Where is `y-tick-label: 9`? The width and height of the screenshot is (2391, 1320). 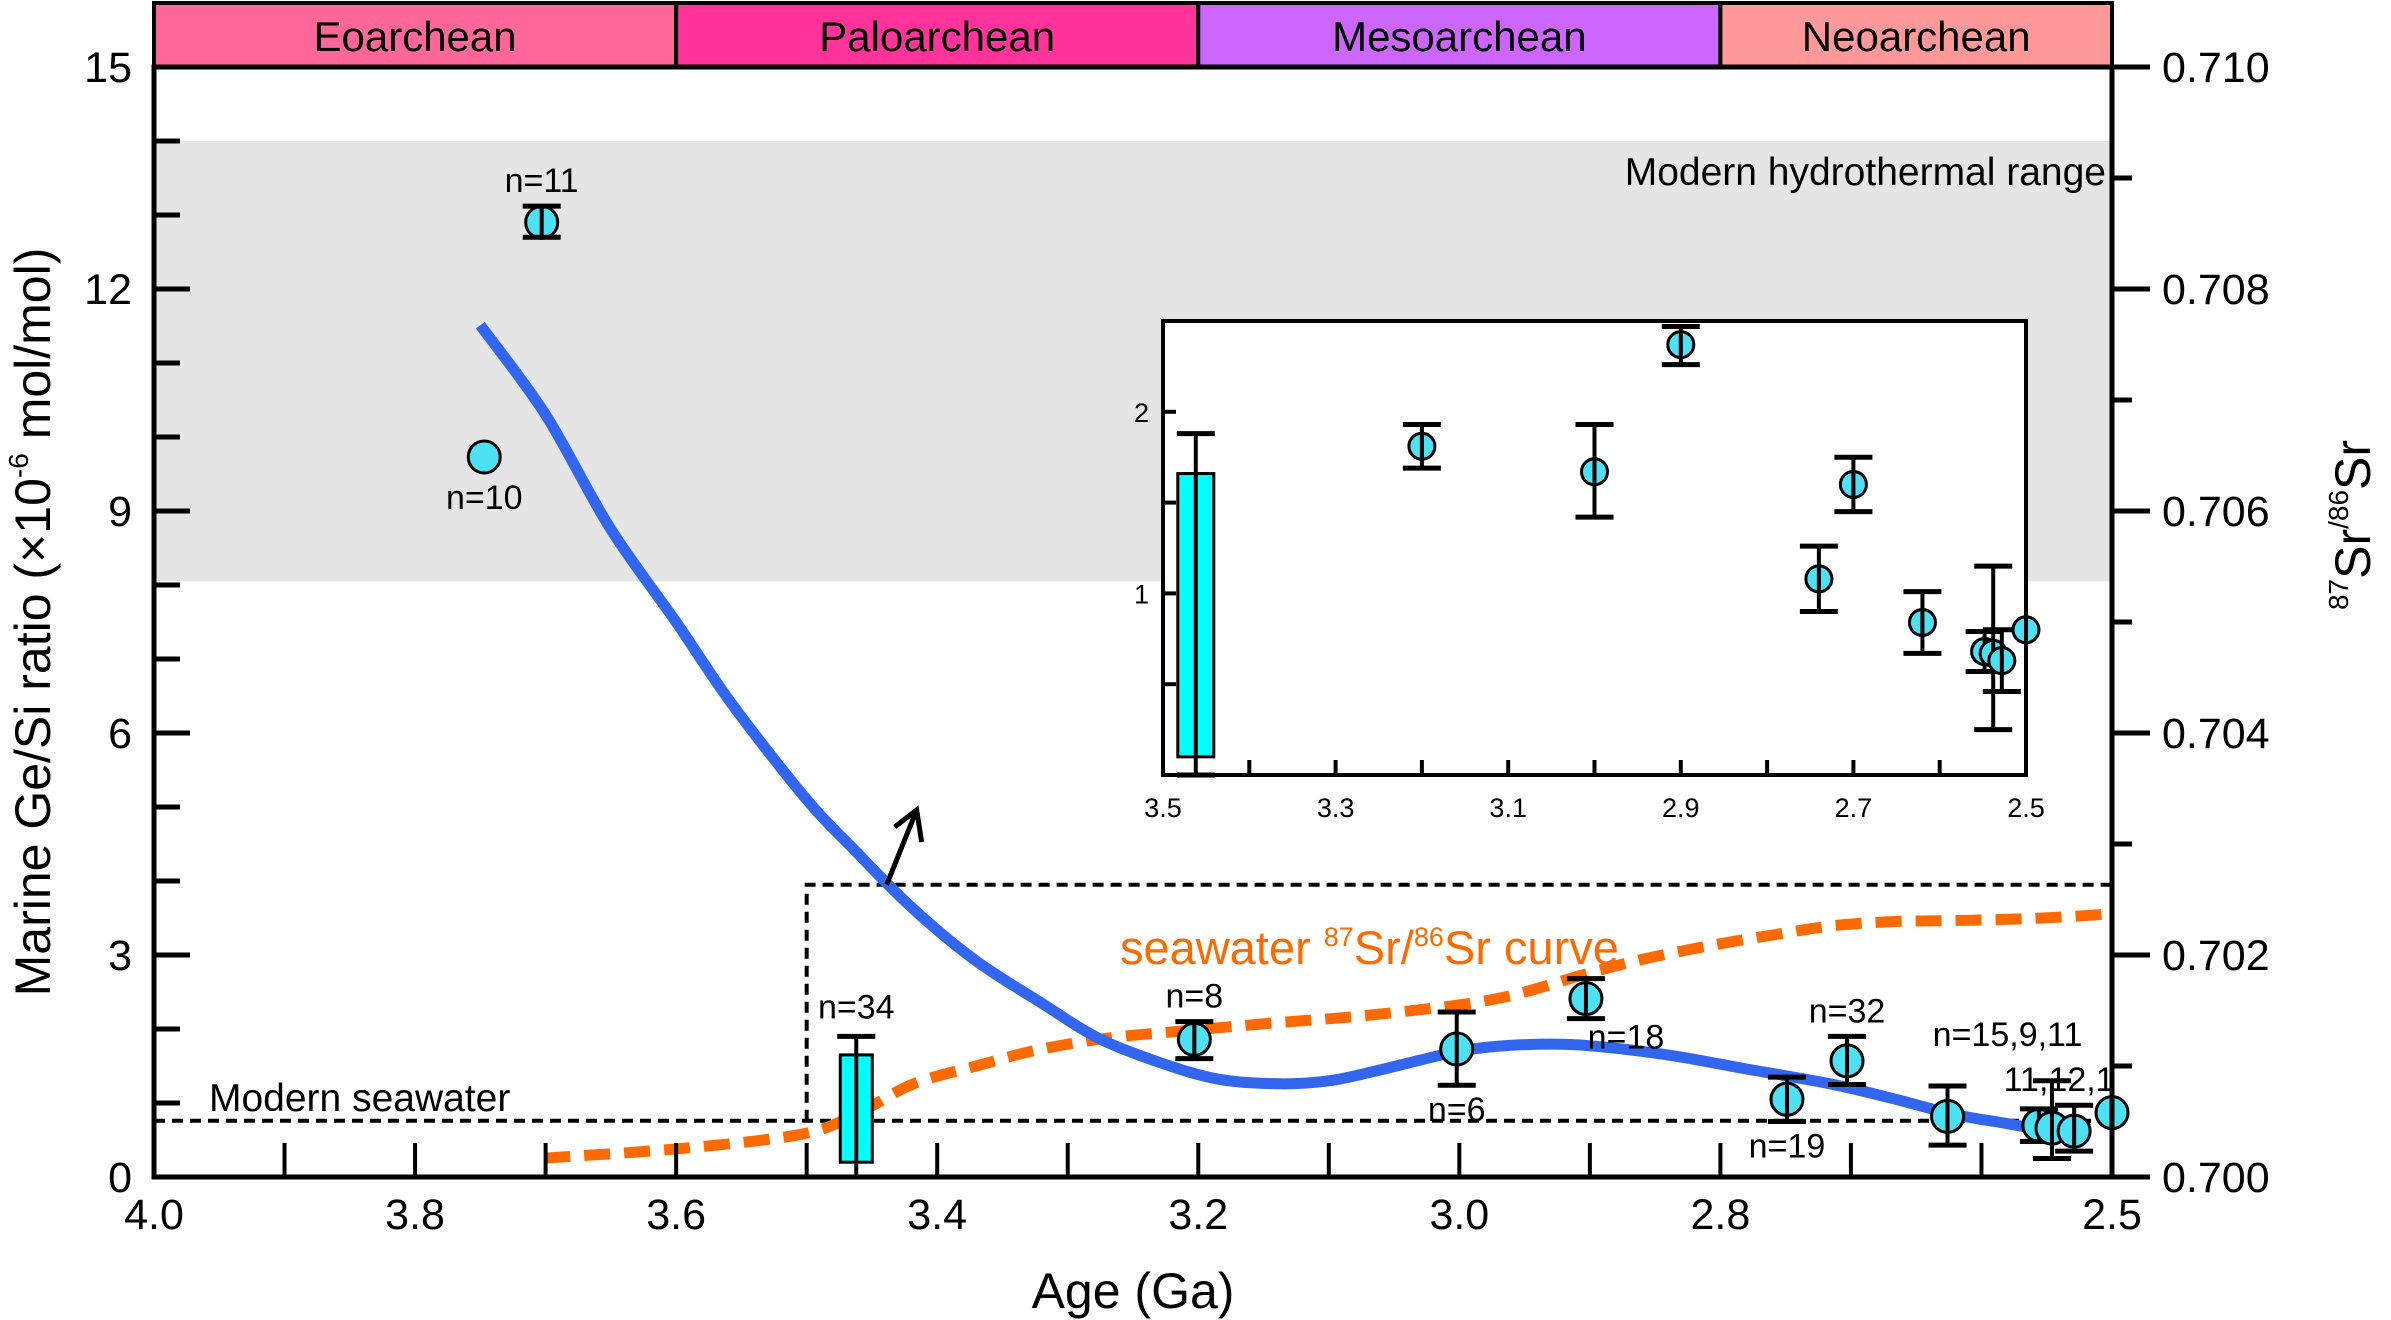
y-tick-label: 9 is located at coordinates (120, 512).